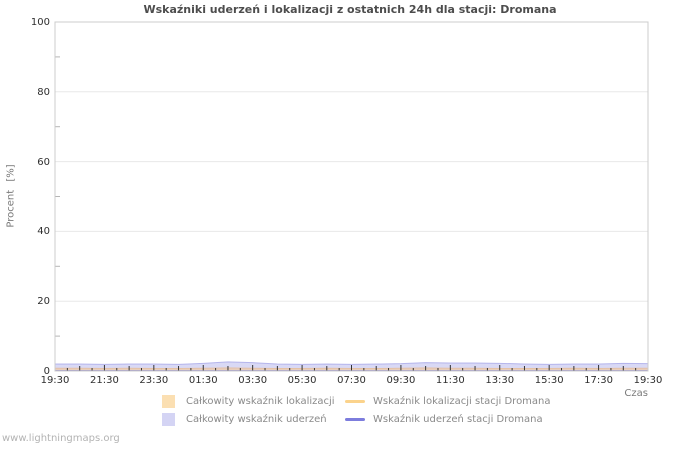 This screenshot has width=700, height=450. I want to click on legend-label: Wskaźnik lokalizacji stacji Dromana, so click(462, 401).